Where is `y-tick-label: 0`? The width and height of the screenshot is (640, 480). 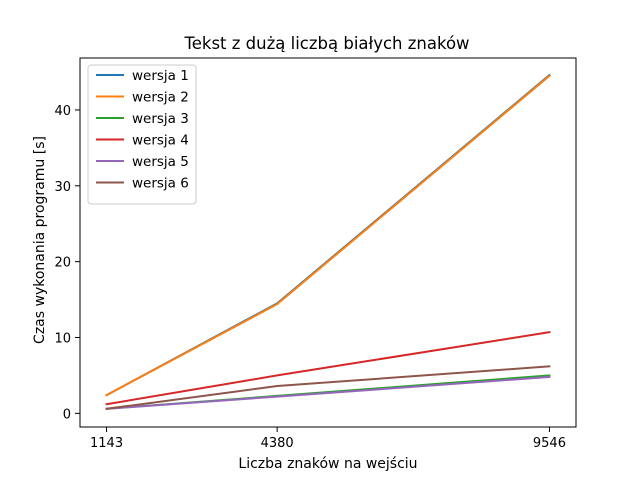 y-tick-label: 0 is located at coordinates (67, 414).